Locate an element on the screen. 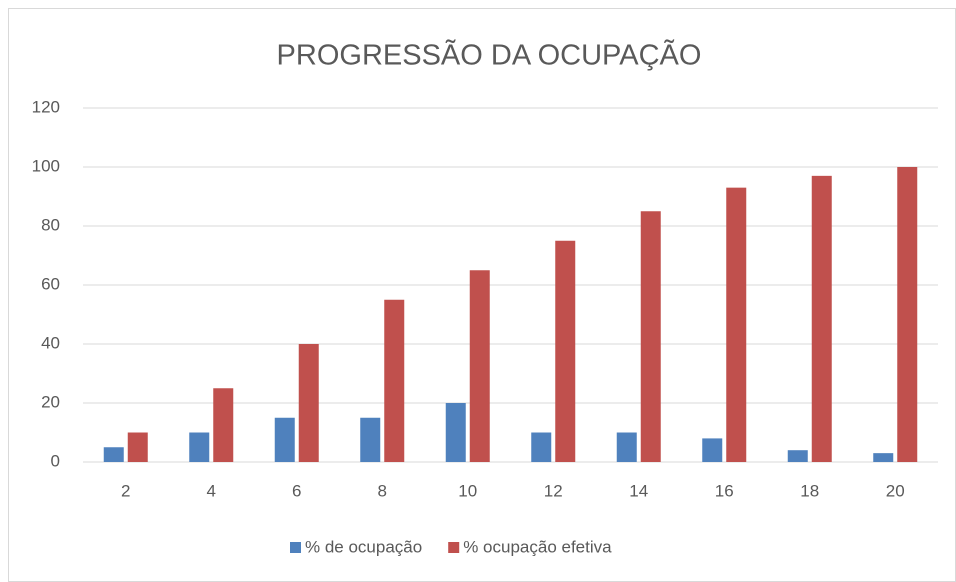 This screenshot has height=582, width=956. y-tick-label: 60 is located at coordinates (50, 283).